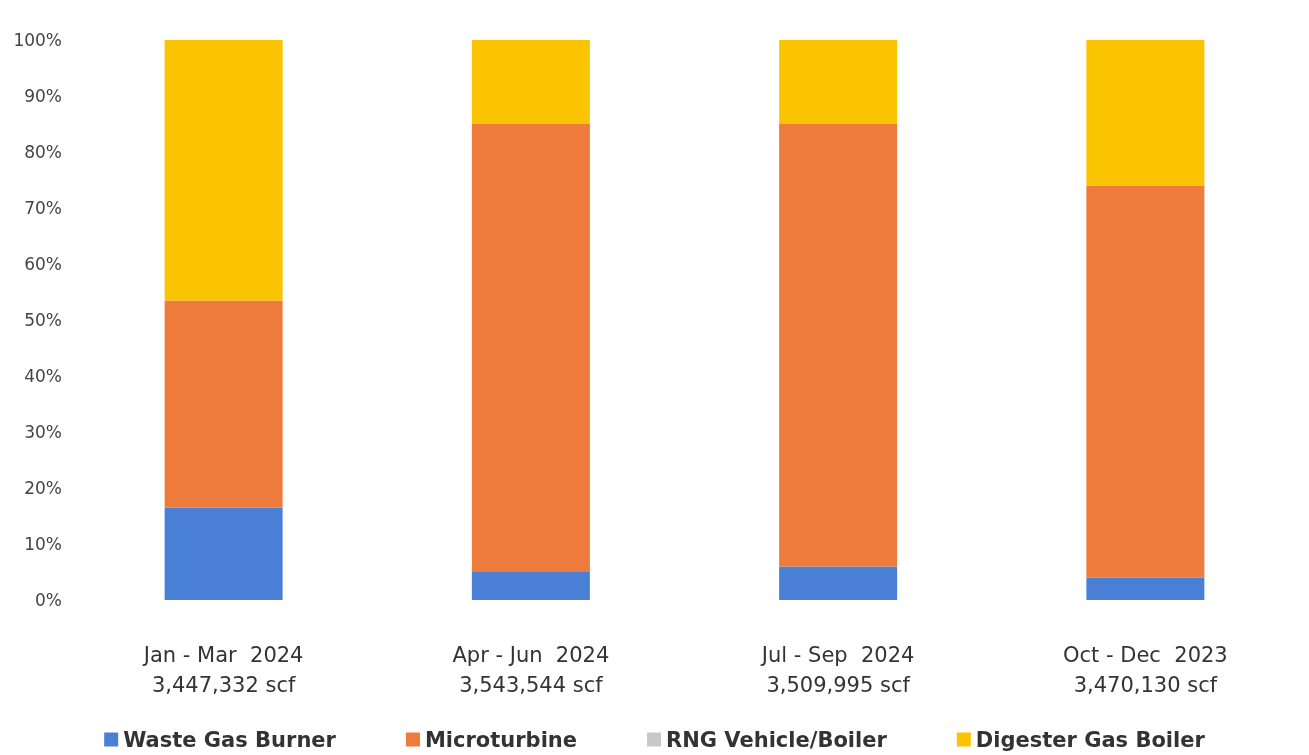 The height and width of the screenshot is (755, 1309). Describe the element at coordinates (43, 544) in the screenshot. I see `y-tick-label: 10%` at that location.